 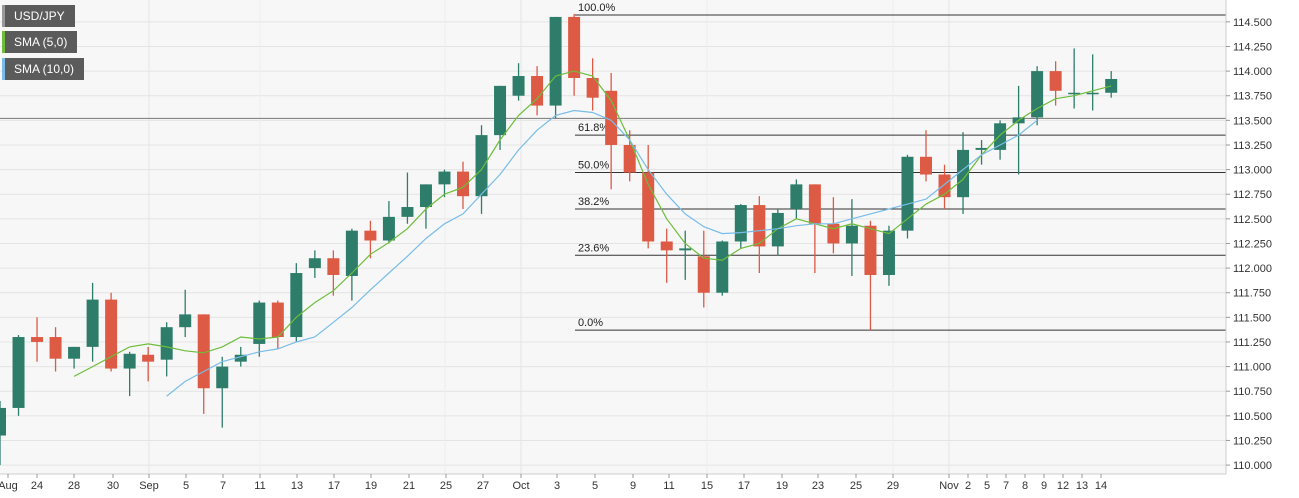 What do you see at coordinates (40, 42) in the screenshot?
I see `legend-sma5: SMA (5,0)` at bounding box center [40, 42].